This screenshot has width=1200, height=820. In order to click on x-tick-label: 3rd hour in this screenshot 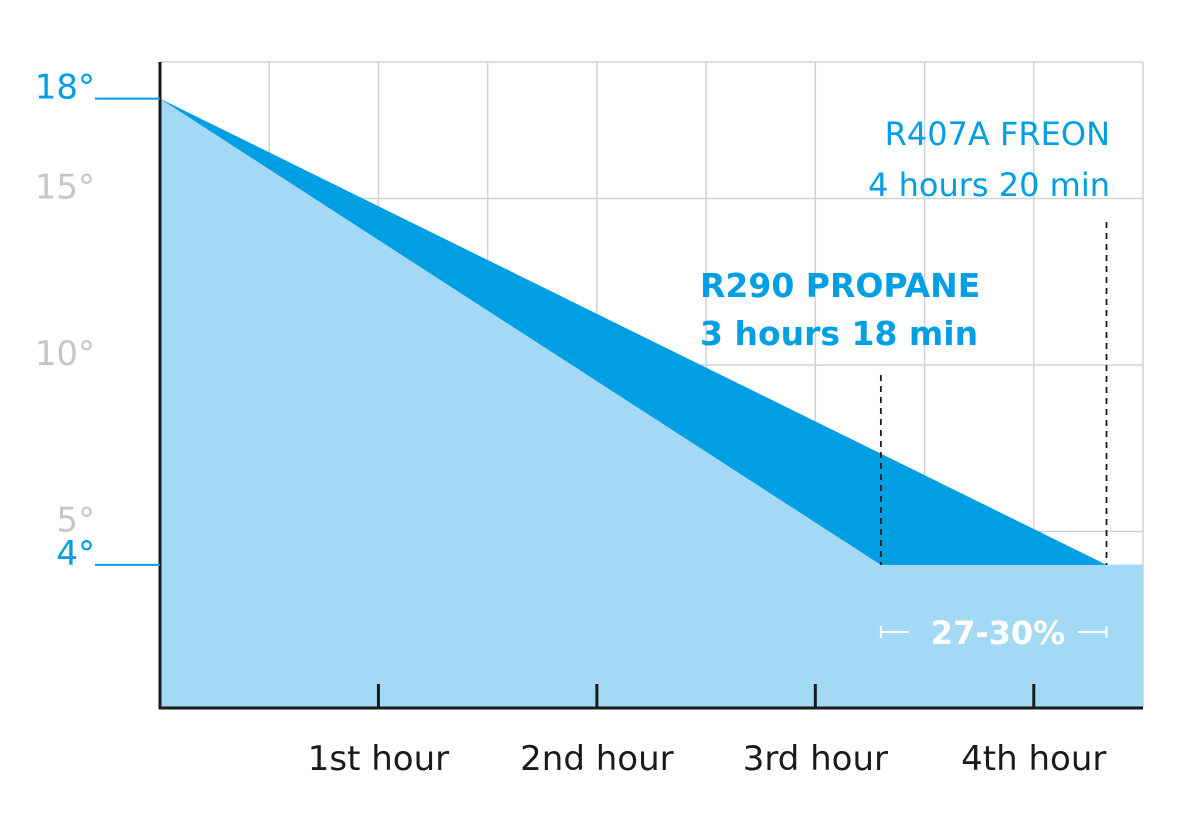, I will do `click(815, 759)`.